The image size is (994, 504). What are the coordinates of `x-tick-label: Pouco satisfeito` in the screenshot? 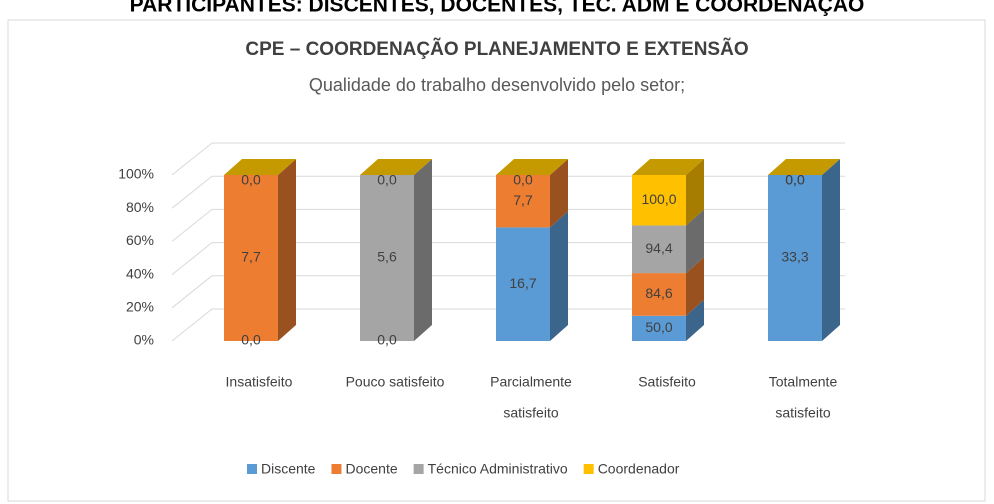 It's located at (395, 382).